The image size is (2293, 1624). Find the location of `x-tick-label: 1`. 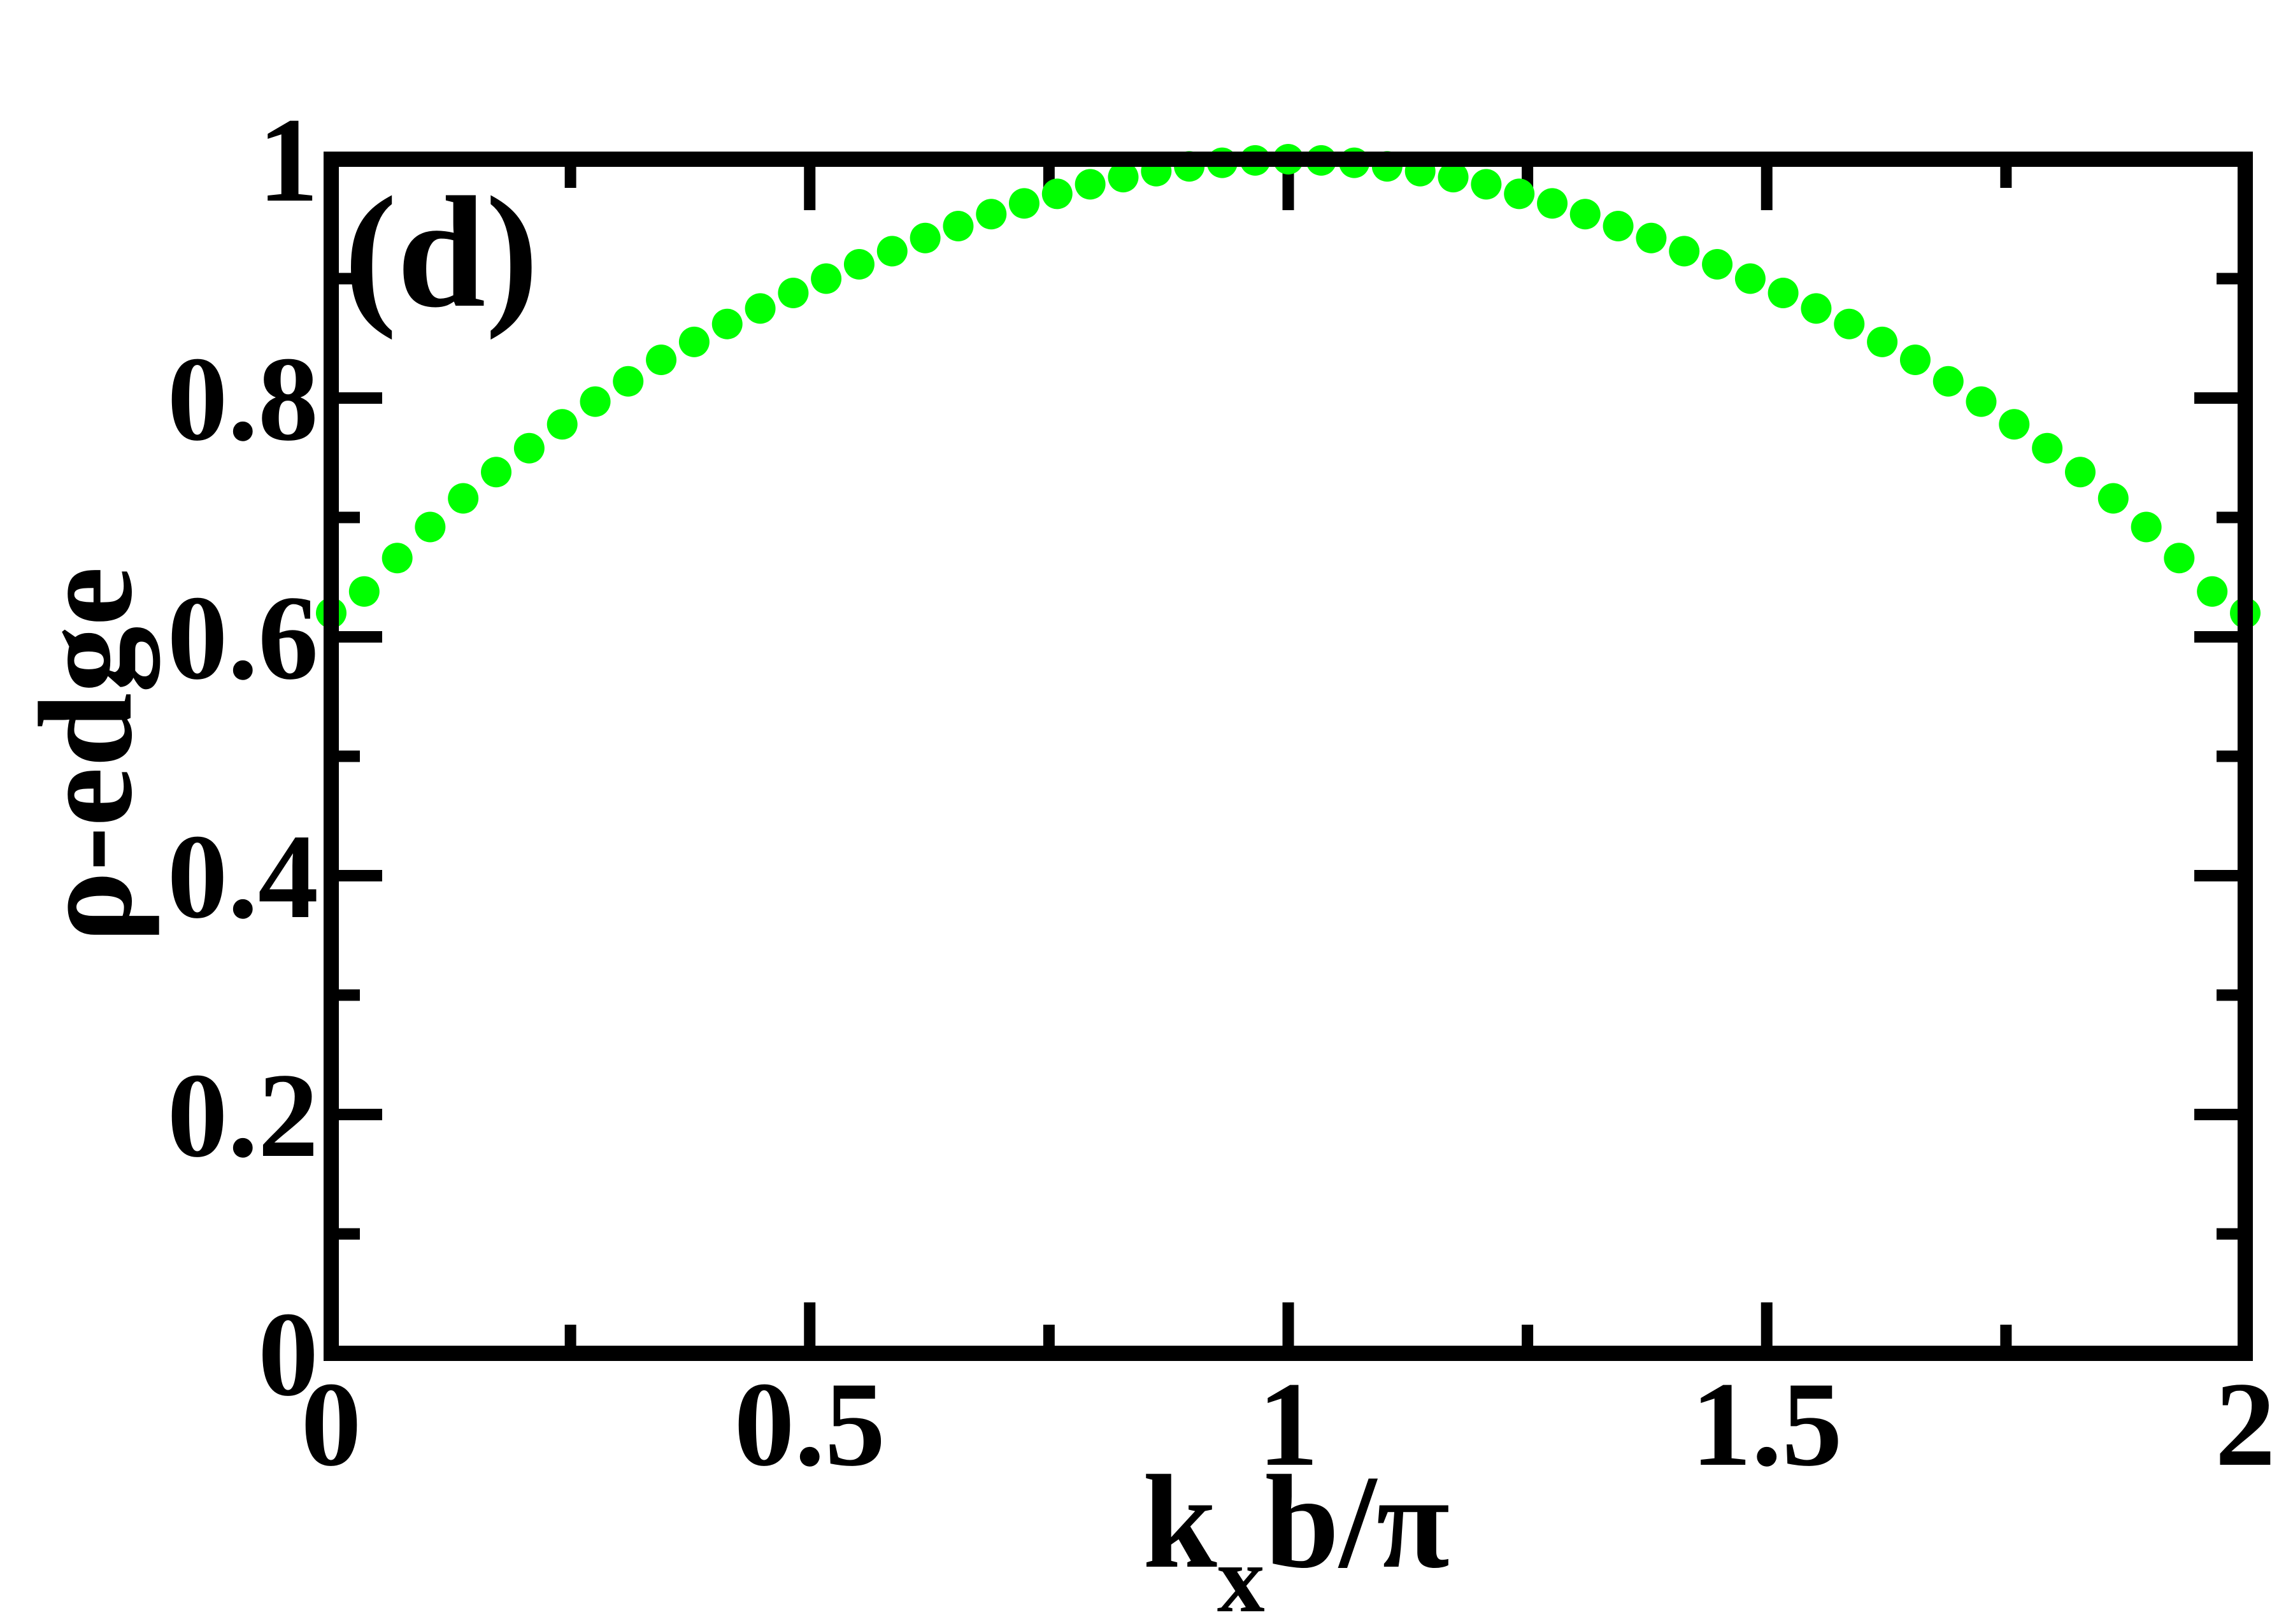

x-tick-label: 1 is located at coordinates (1288, 1425).